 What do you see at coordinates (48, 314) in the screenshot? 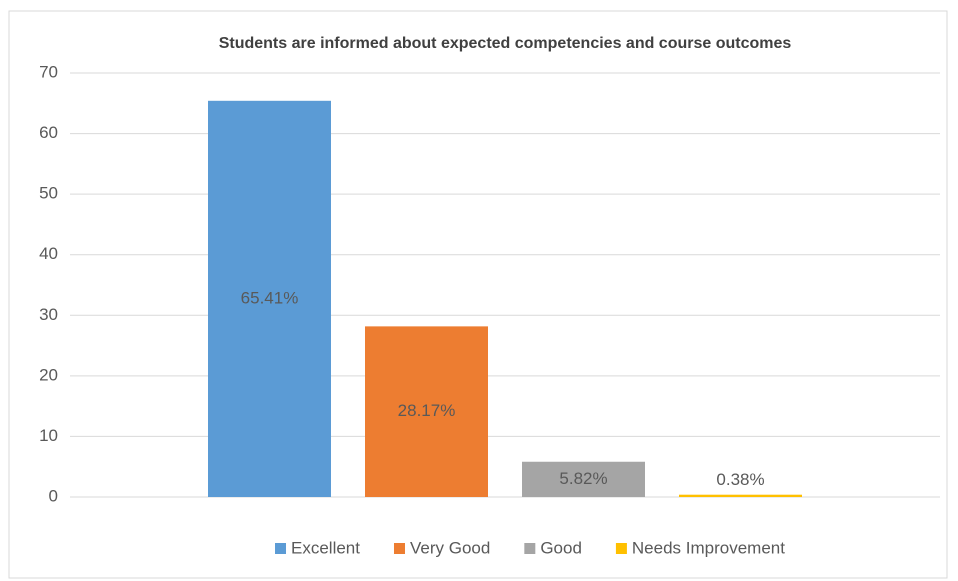
I see `y-tick-label: 30` at bounding box center [48, 314].